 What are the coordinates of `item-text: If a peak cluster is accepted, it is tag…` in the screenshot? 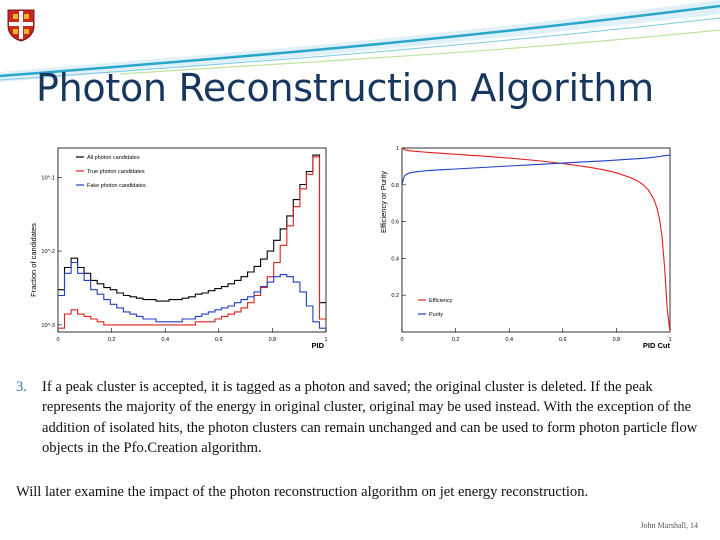 It's located at (370, 417).